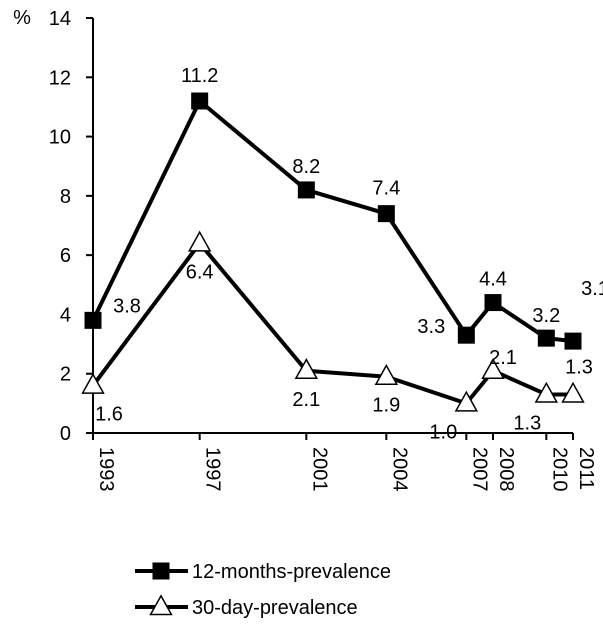 This screenshot has width=603, height=628. I want to click on x-tick-label: 2008, so click(506, 469).